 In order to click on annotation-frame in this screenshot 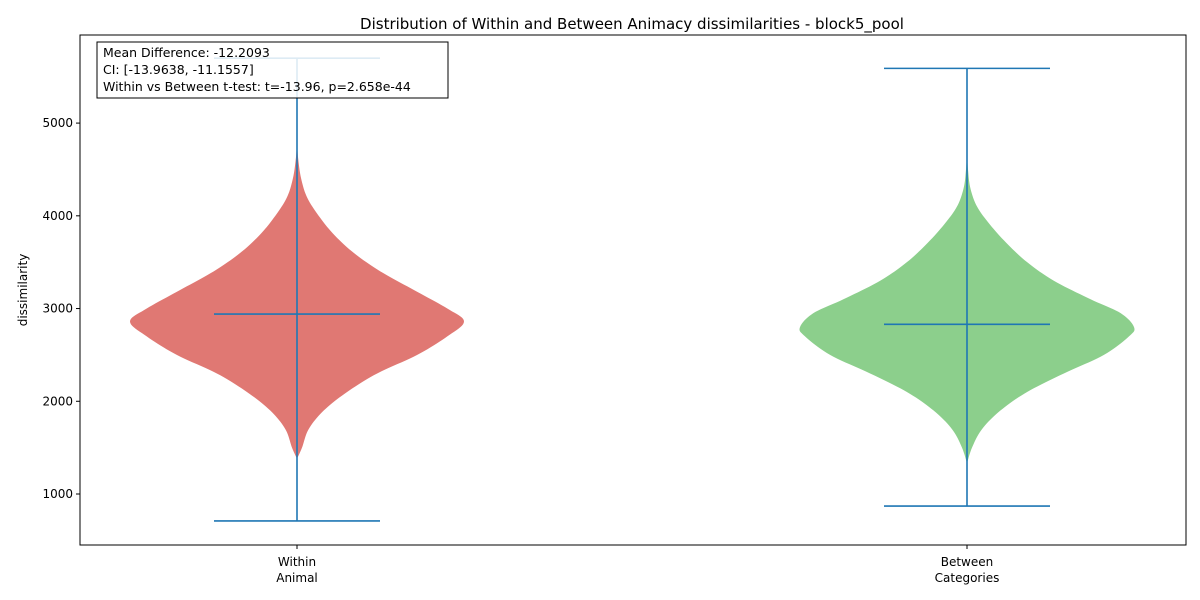, I will do `click(272, 70)`.